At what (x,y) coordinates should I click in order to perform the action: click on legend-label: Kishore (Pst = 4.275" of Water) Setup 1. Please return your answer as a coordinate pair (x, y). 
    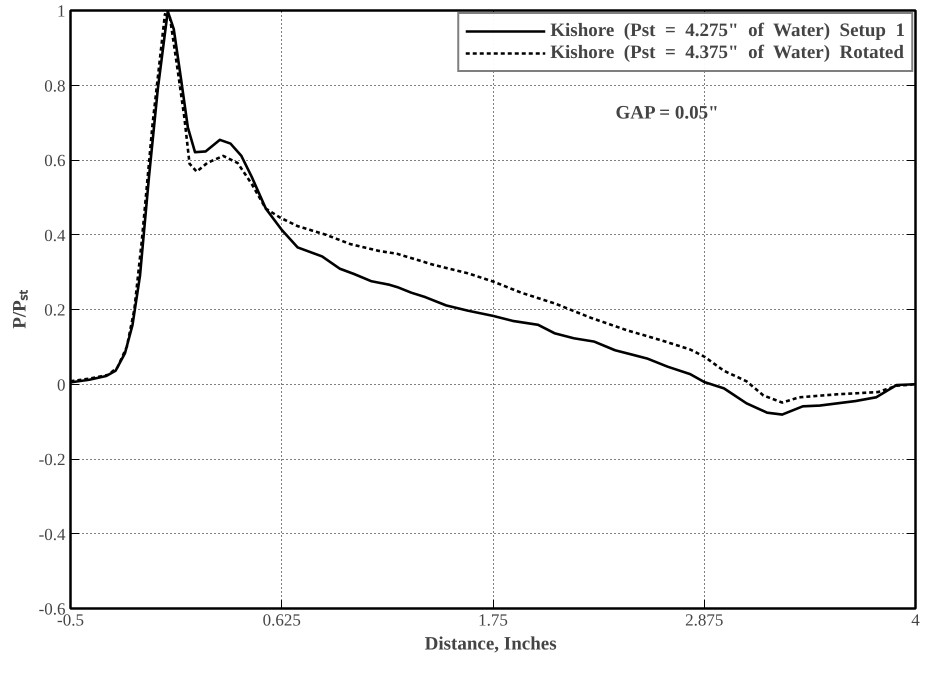
    Looking at the image, I should click on (727, 31).